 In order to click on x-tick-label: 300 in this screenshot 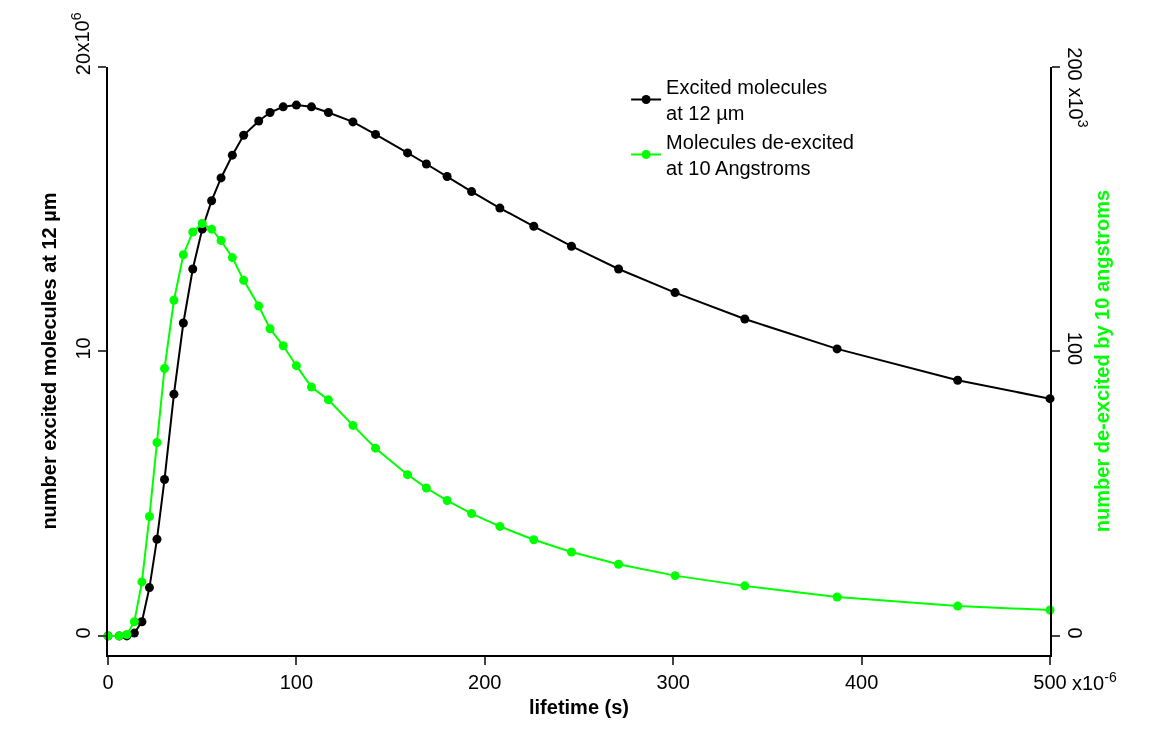, I will do `click(673, 682)`.